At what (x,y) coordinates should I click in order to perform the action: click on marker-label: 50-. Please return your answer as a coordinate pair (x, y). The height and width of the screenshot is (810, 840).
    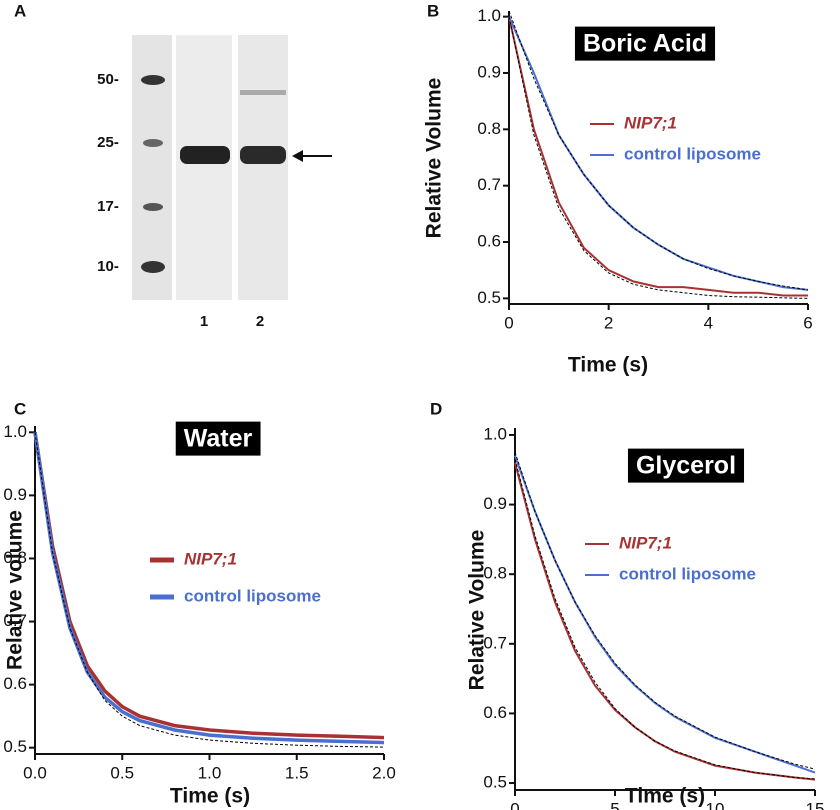
    Looking at the image, I should click on (108, 79).